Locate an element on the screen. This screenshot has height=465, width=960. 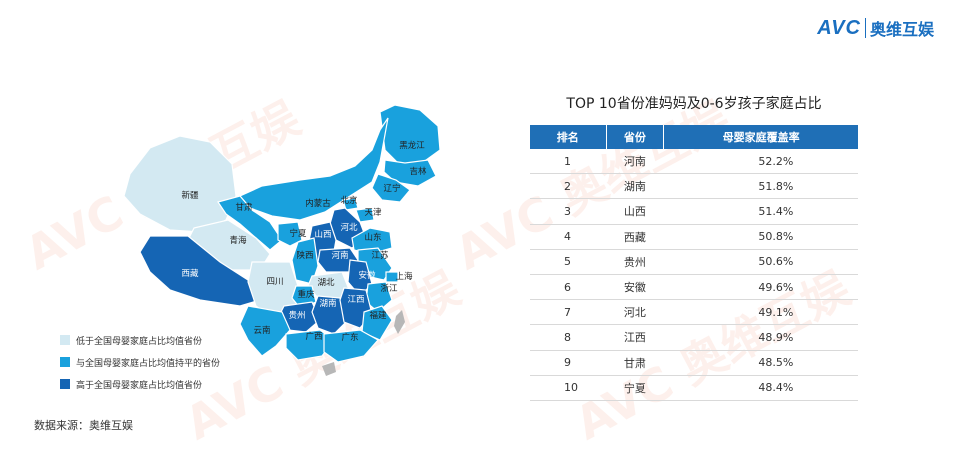
province-label: 天津 is located at coordinates (373, 212).